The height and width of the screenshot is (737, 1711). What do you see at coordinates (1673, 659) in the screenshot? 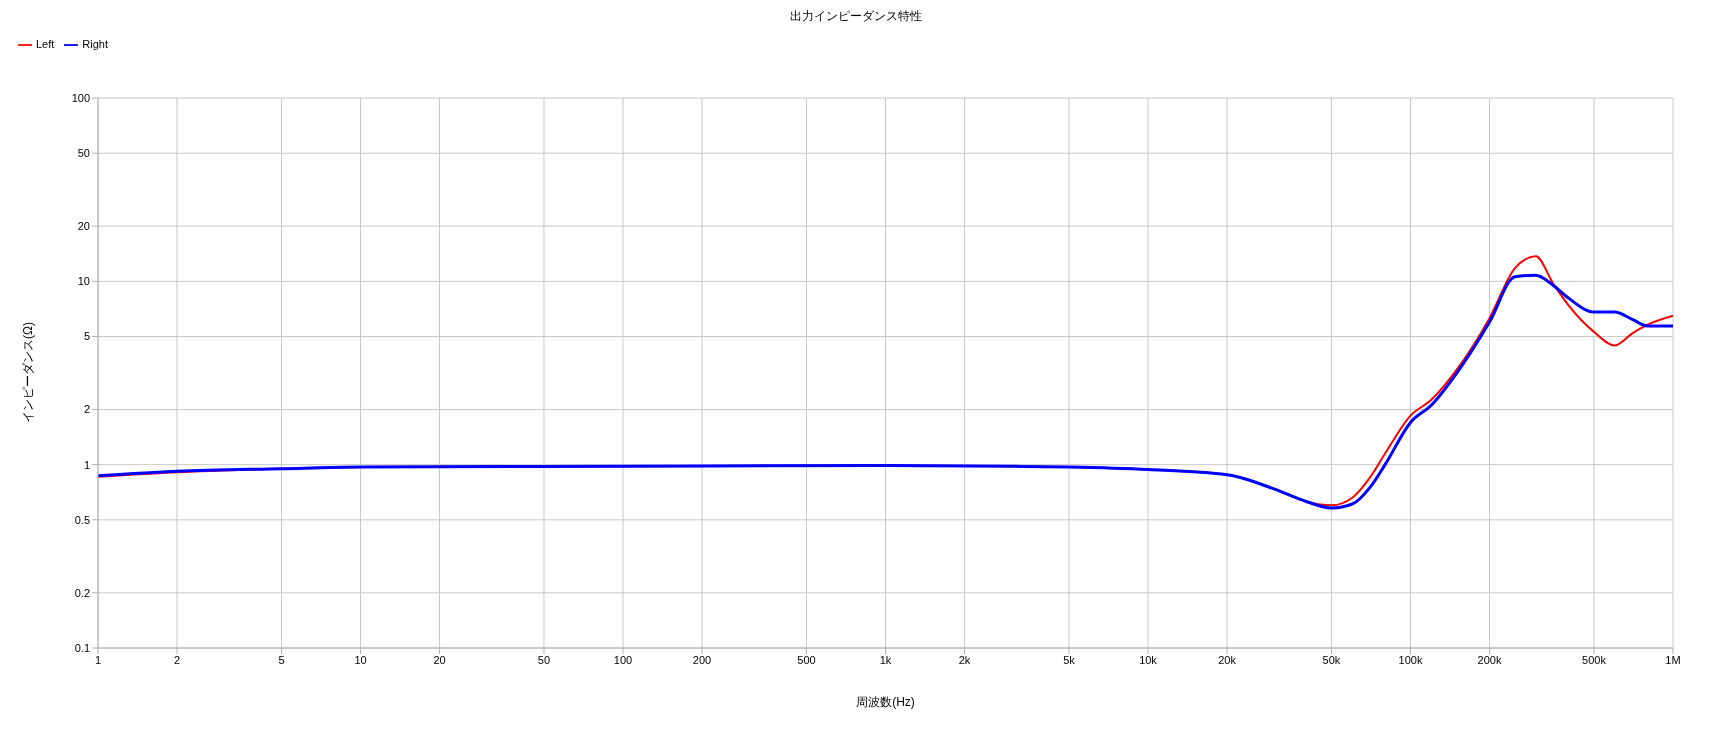
I see `x-tick-label: 1M` at bounding box center [1673, 659].